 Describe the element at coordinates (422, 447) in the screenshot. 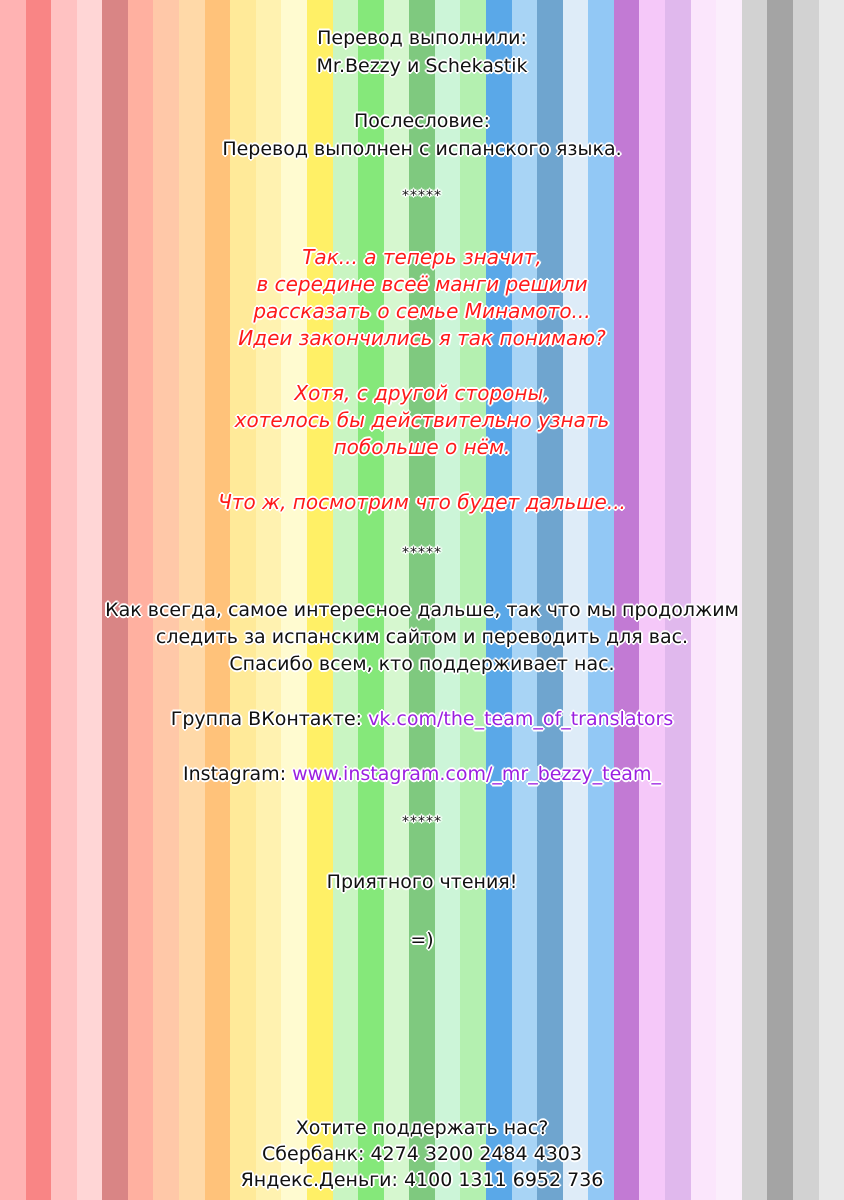

I see `red-paragraph-line: побольше о нём.` at that location.